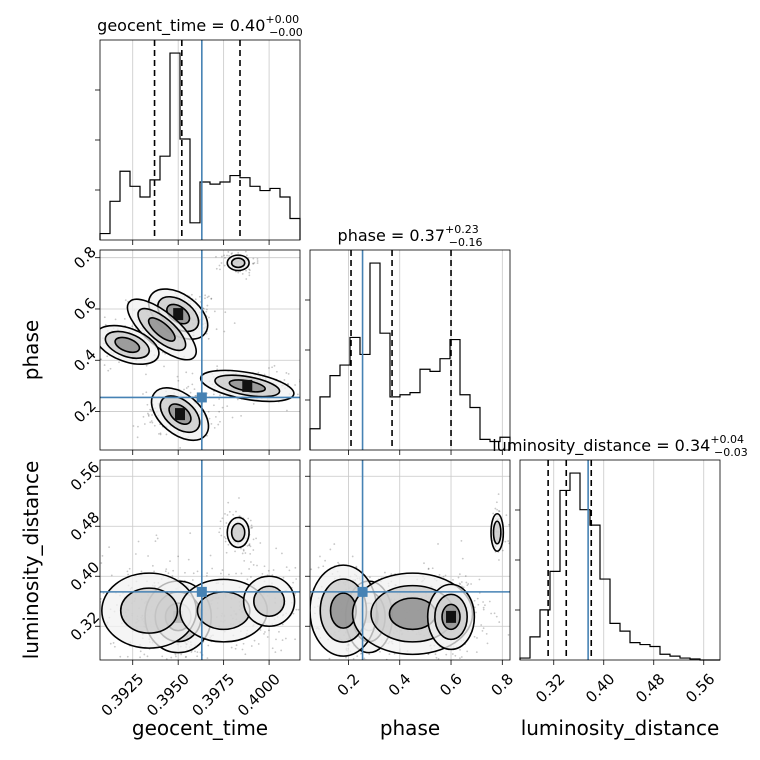 This screenshot has height=760, width=760. I want to click on peak-bin, so click(247, 385).